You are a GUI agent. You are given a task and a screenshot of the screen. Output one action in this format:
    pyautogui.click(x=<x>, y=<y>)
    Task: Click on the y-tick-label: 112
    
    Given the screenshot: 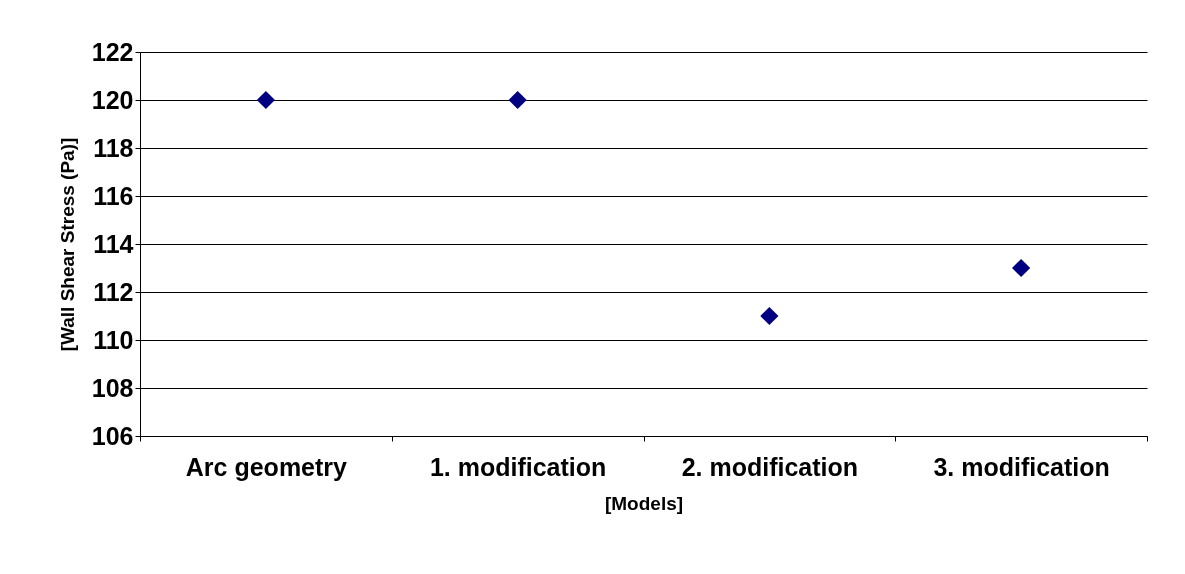 What is the action you would take?
    pyautogui.click(x=113, y=291)
    